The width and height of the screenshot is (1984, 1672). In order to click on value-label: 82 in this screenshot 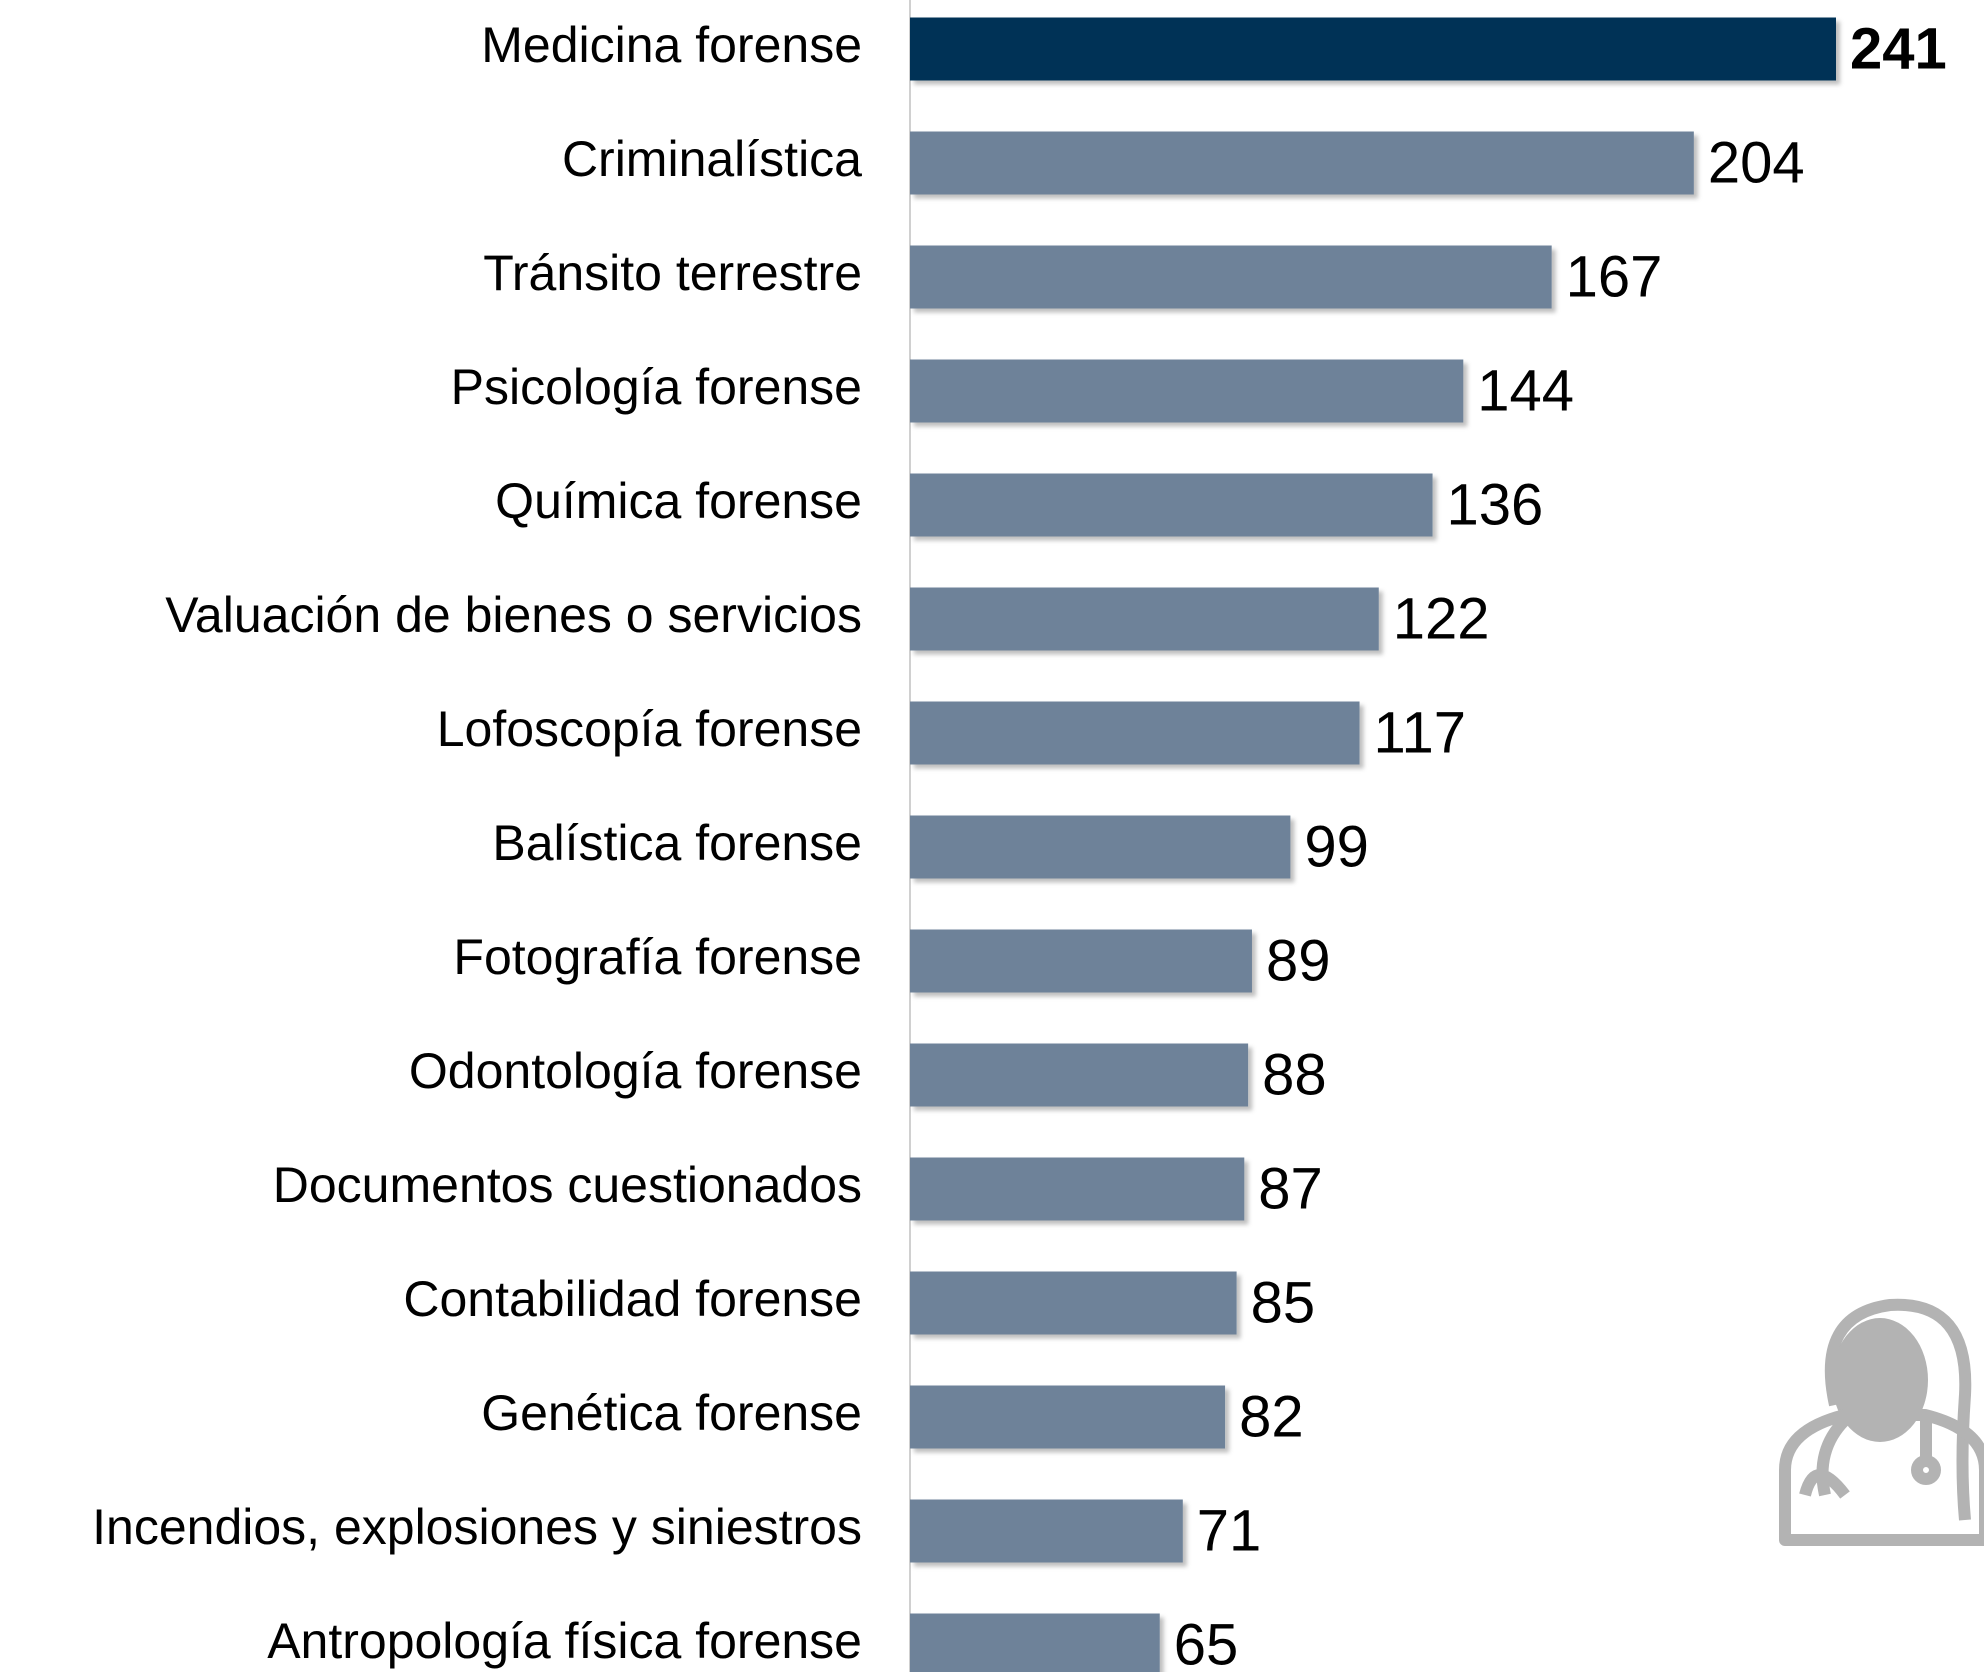, I will do `click(1271, 1416)`.